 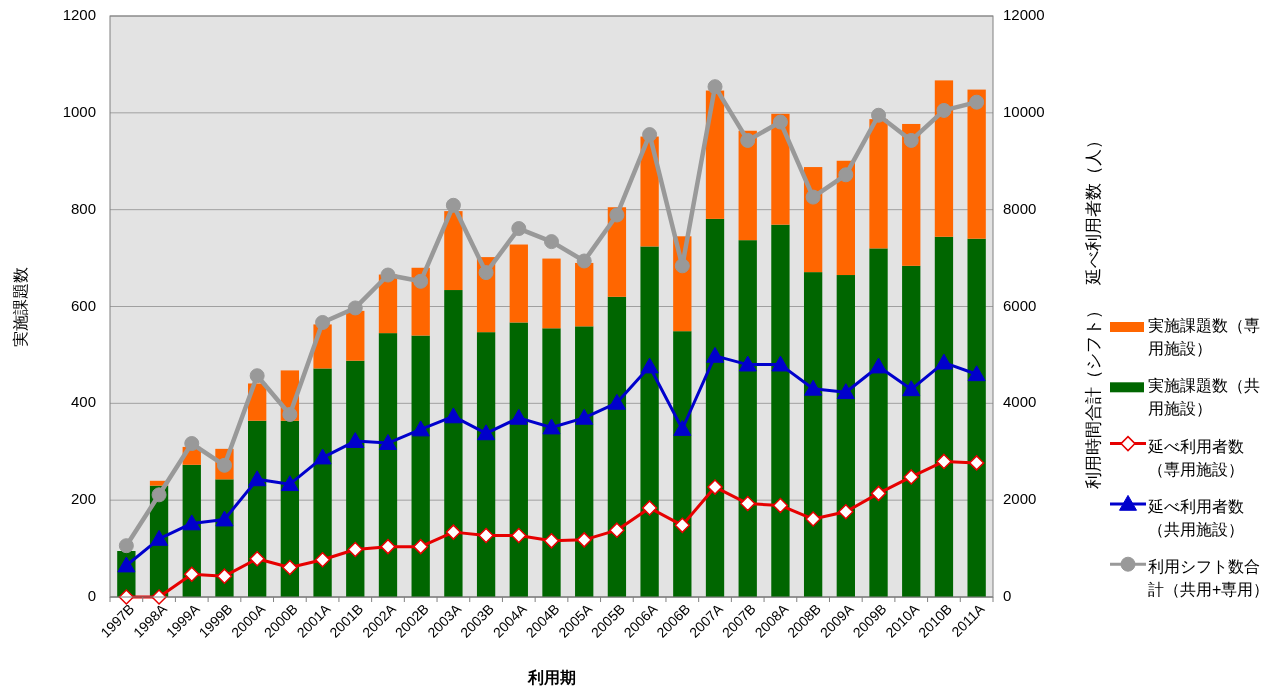 What do you see at coordinates (83, 499) in the screenshot?
I see `y-tick-label: 200` at bounding box center [83, 499].